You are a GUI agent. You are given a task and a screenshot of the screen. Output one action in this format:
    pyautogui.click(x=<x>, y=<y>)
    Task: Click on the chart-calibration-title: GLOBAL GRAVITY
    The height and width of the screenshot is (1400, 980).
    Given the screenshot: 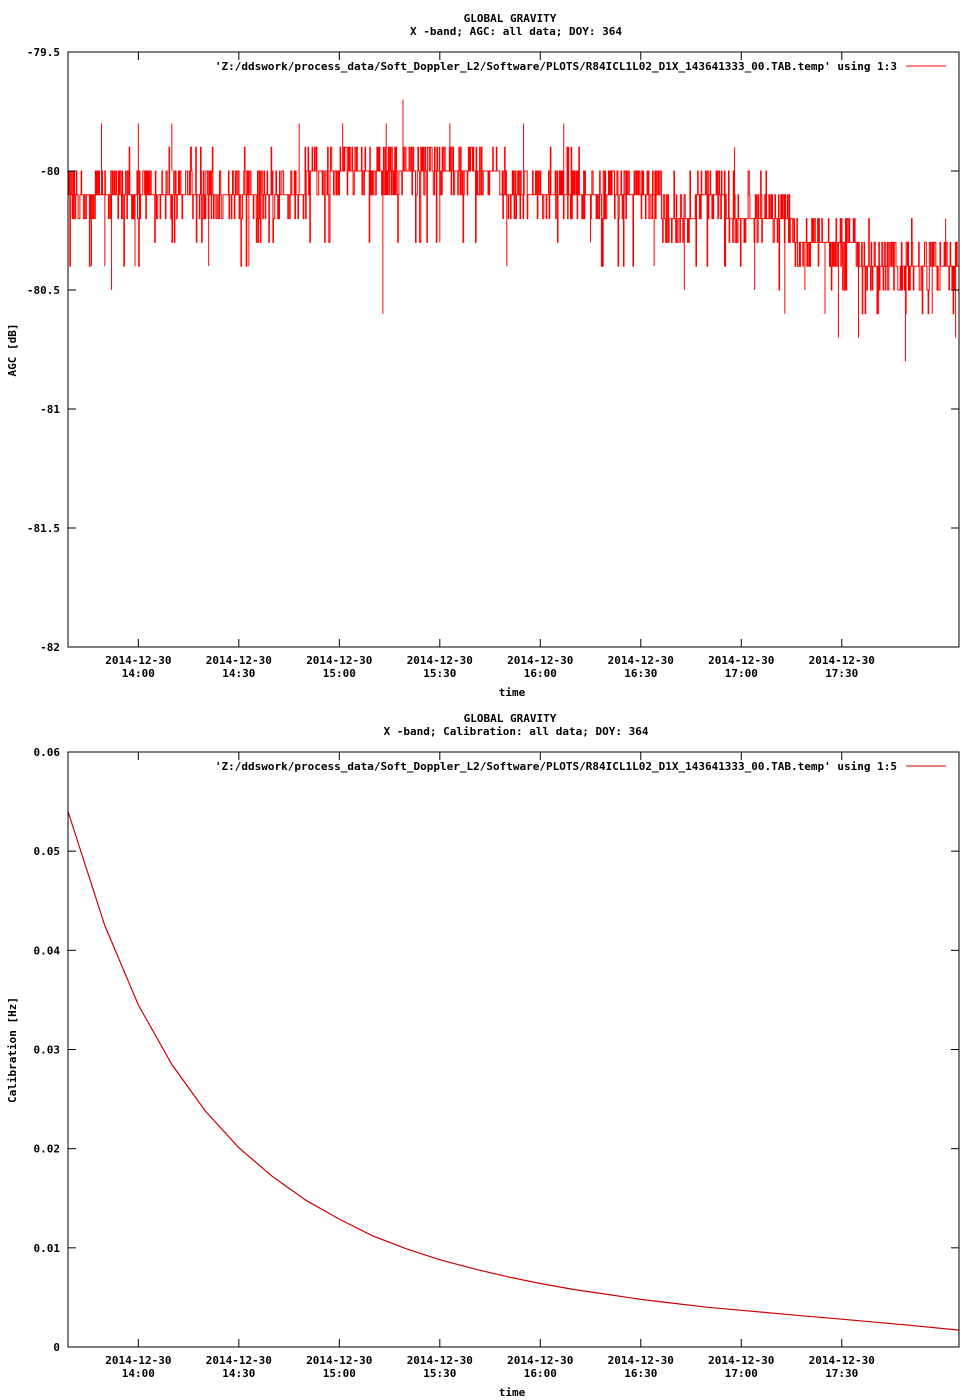 What is the action you would take?
    pyautogui.click(x=510, y=718)
    